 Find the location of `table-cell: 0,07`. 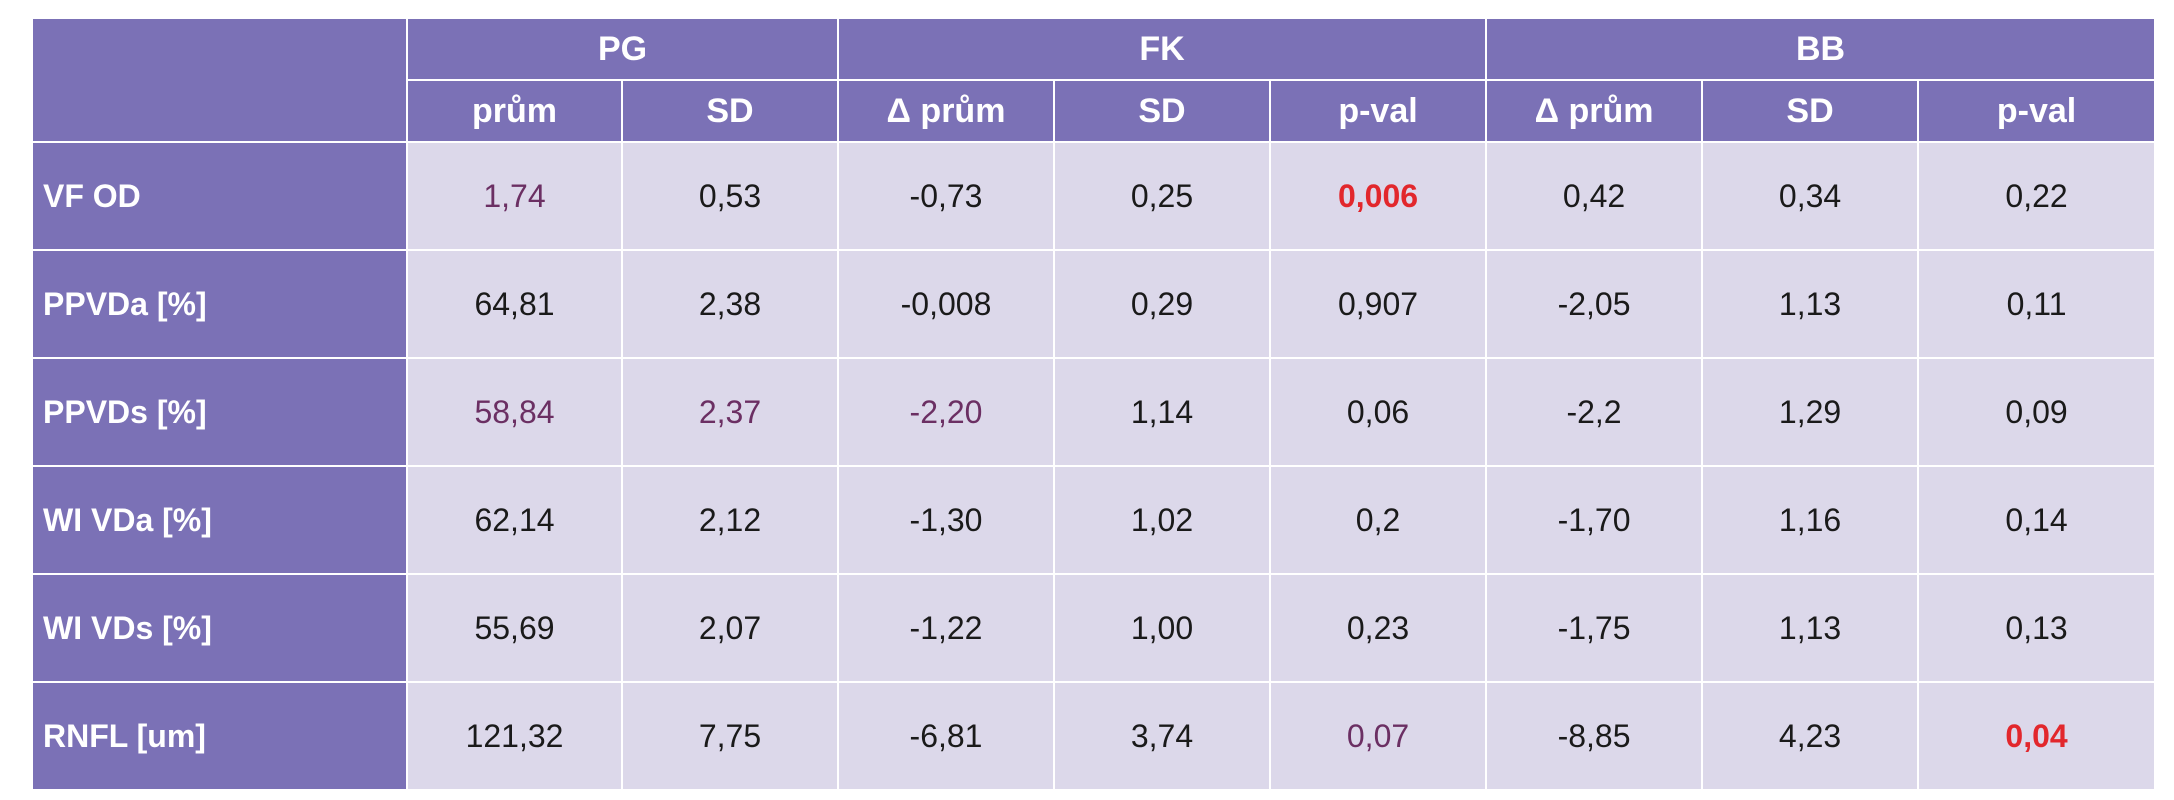

table-cell: 0,07 is located at coordinates (1378, 736).